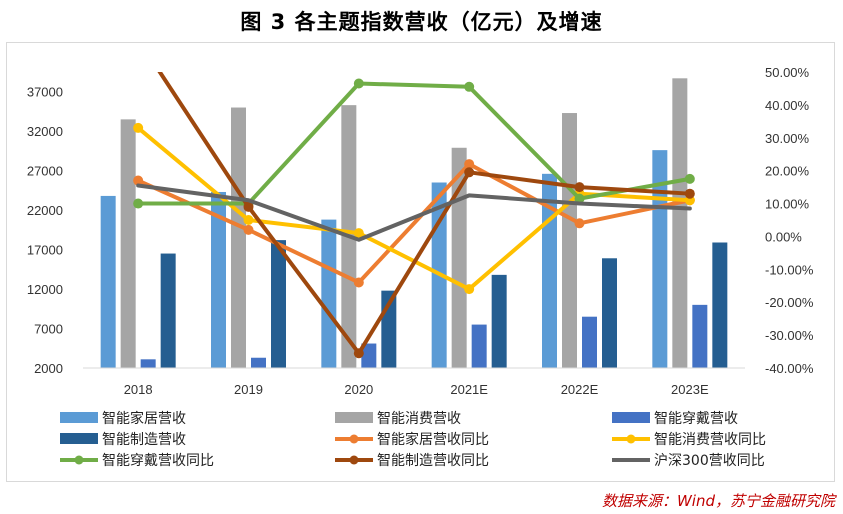 The height and width of the screenshot is (514, 843). I want to click on right-tick-label: -40.00%, so click(789, 368).